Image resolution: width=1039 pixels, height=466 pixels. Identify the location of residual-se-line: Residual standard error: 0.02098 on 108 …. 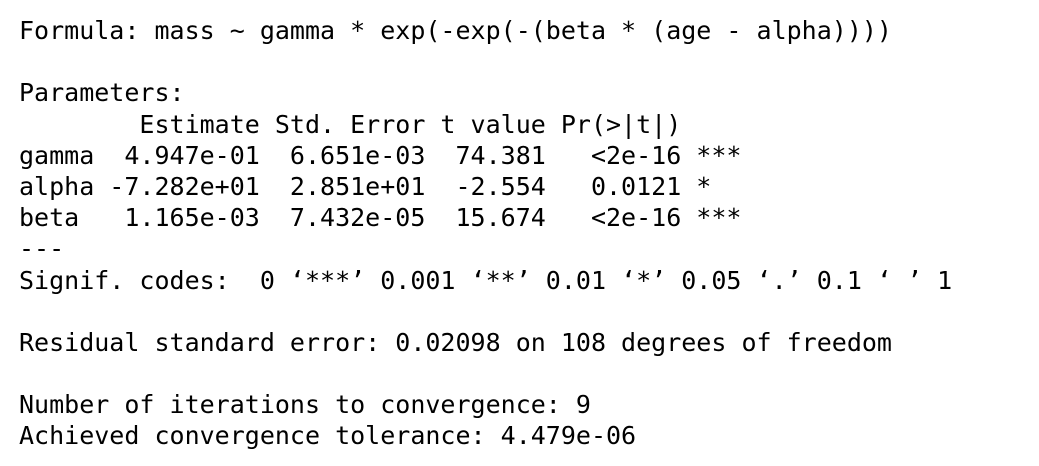
(455, 342).